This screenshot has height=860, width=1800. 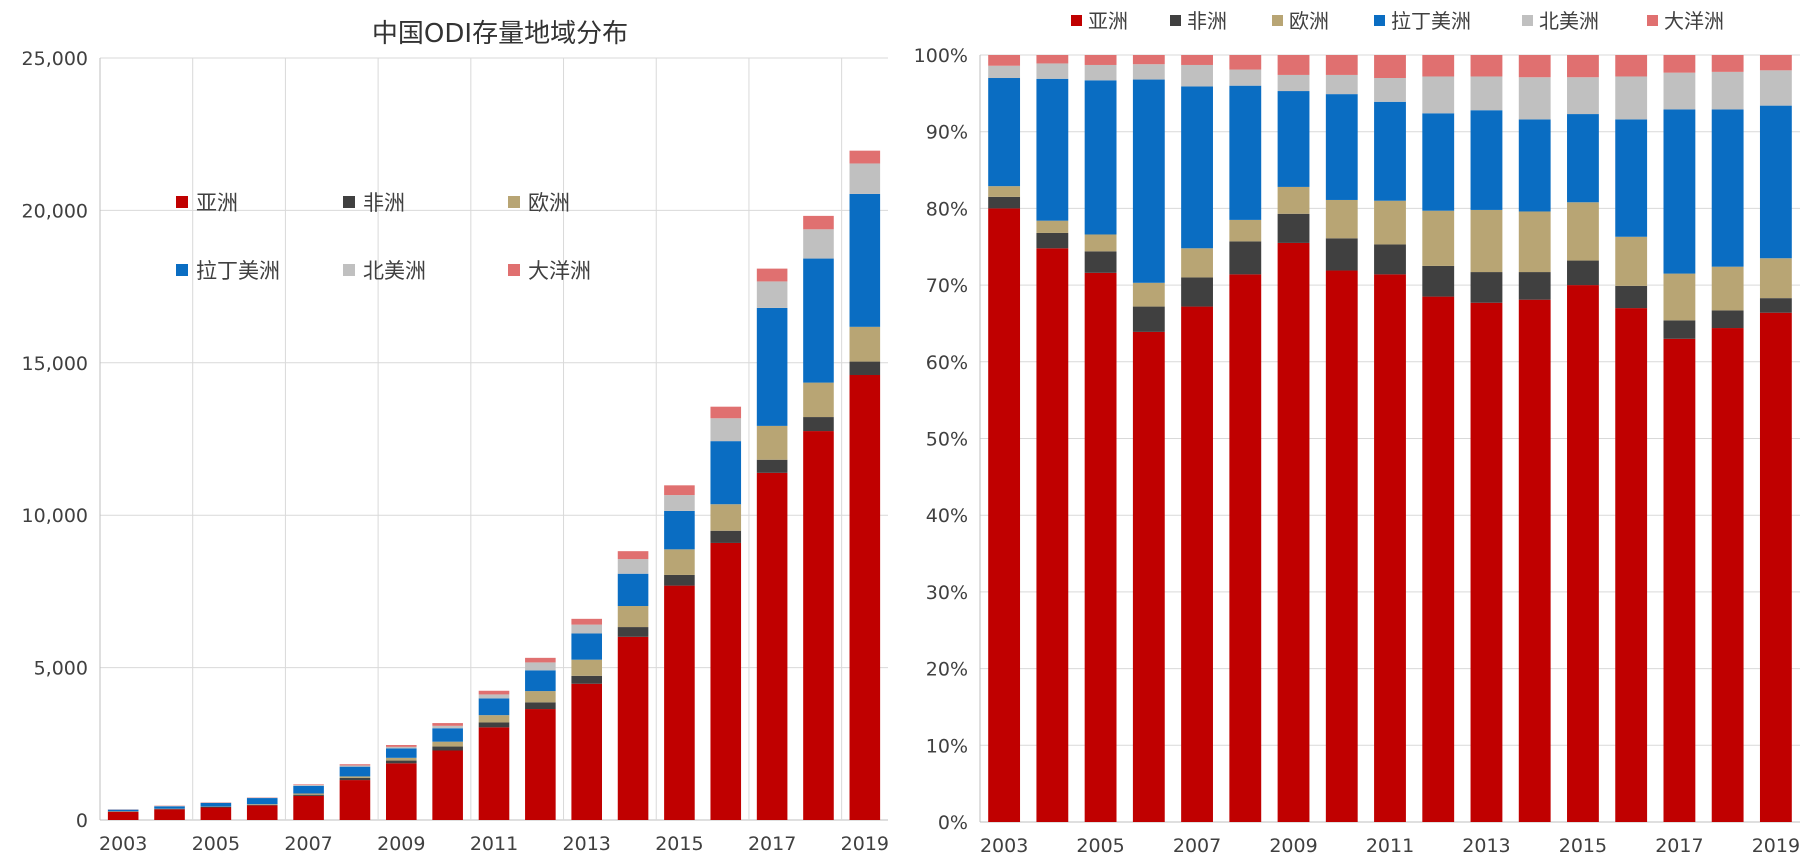 I want to click on bar-segment-latam-2019, so click(x=865, y=260).